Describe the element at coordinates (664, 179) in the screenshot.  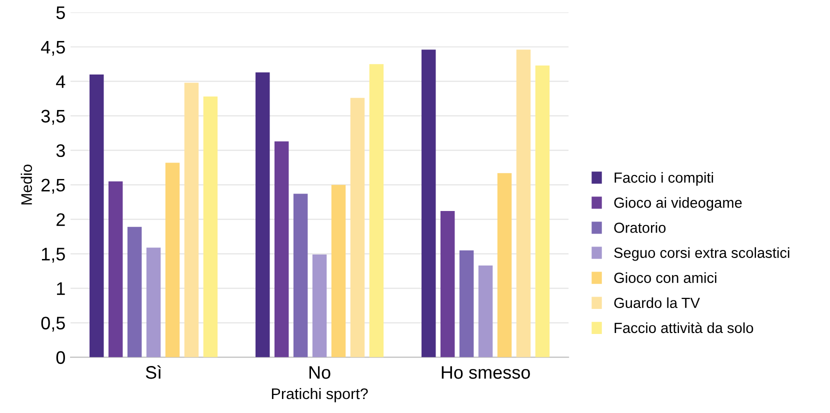
I see `legend-label: Faccio i compiti` at that location.